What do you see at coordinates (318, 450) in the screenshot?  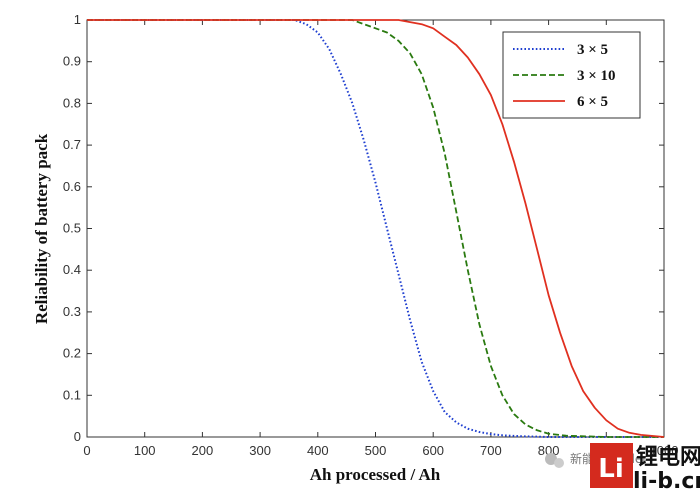 I see `x-tick-label: 400` at bounding box center [318, 450].